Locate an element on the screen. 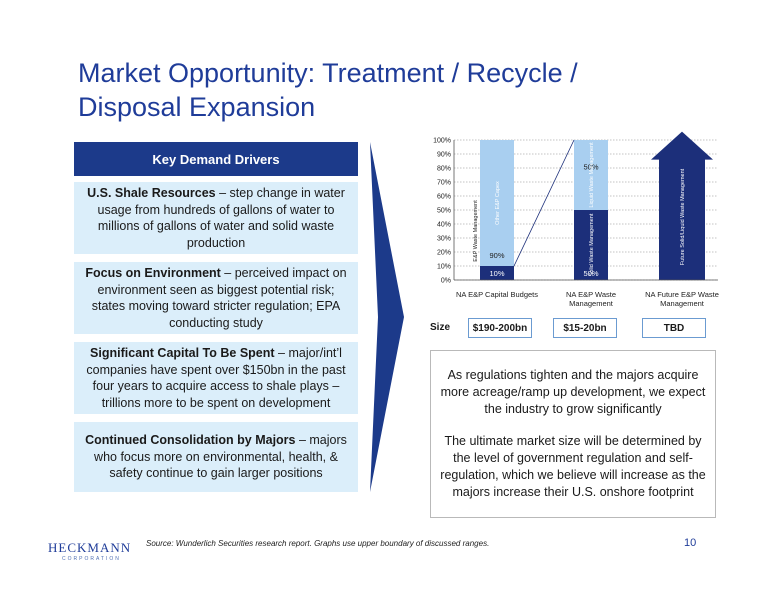 The width and height of the screenshot is (776, 600). y-tick-label: 100% is located at coordinates (442, 141).